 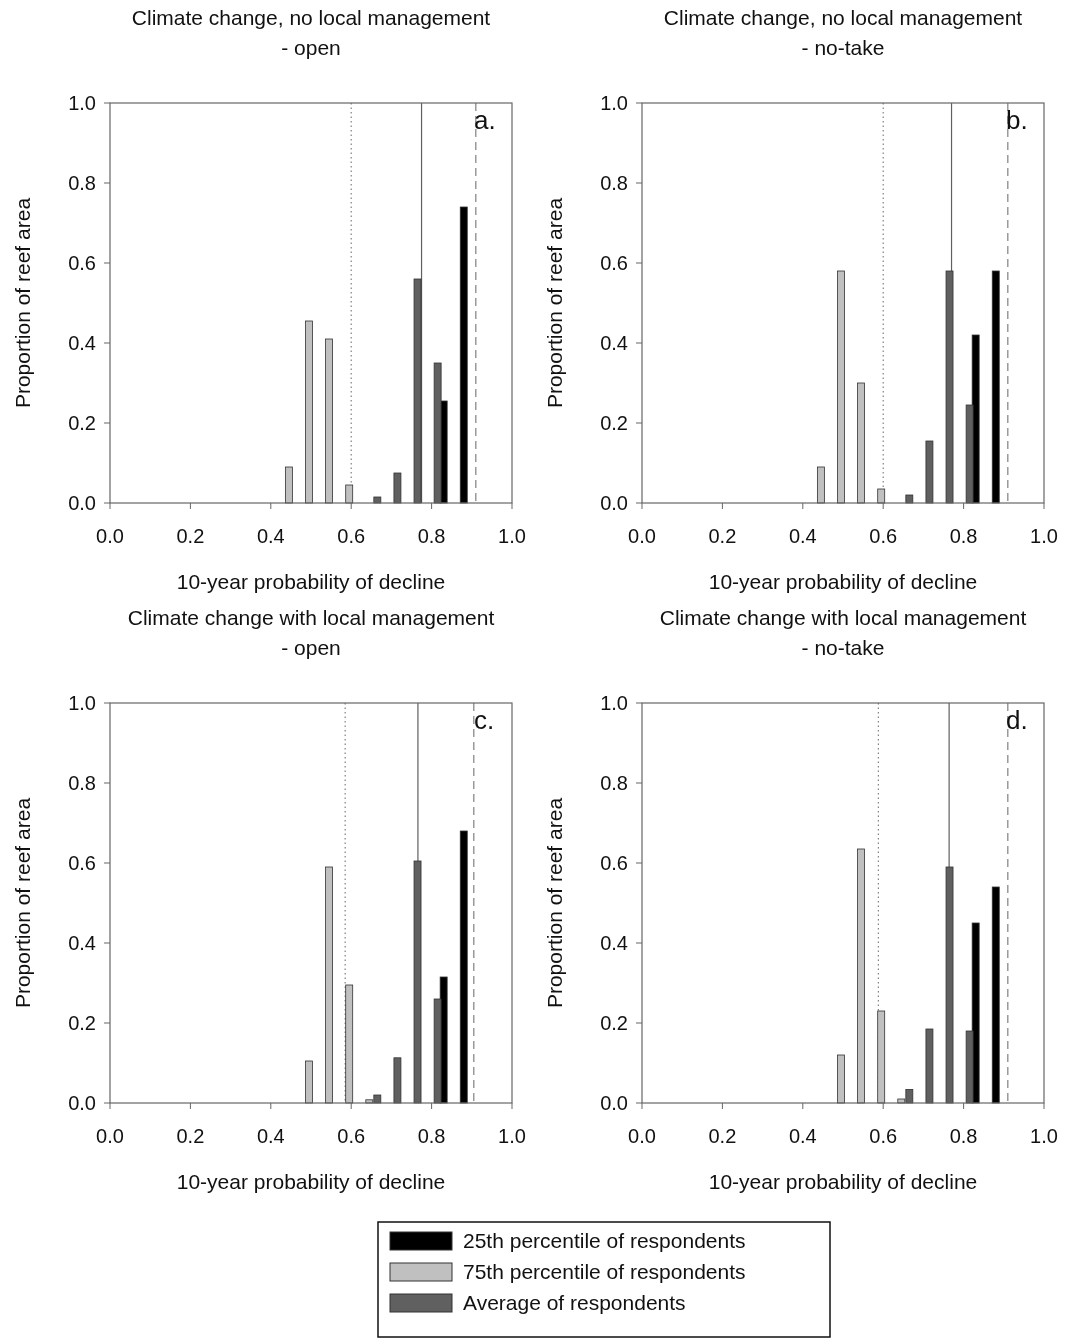 I want to click on annotation: a., so click(x=485, y=120).